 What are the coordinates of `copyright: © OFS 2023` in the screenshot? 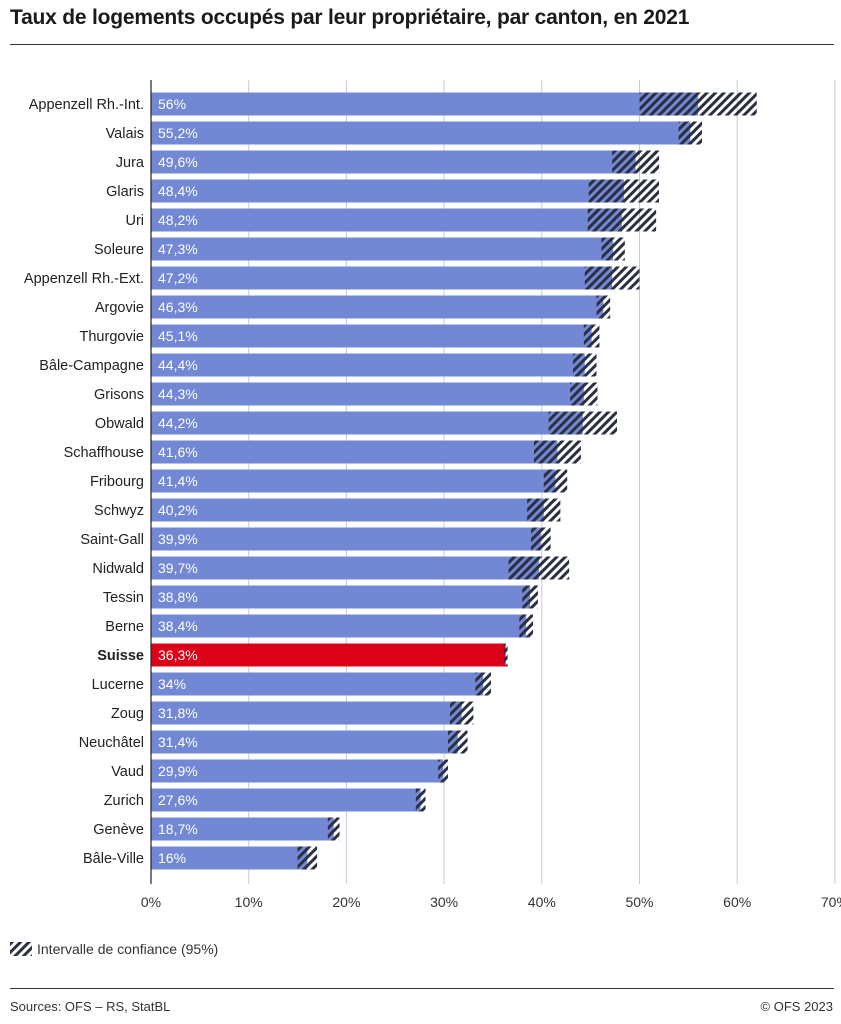 It's located at (796, 1006).